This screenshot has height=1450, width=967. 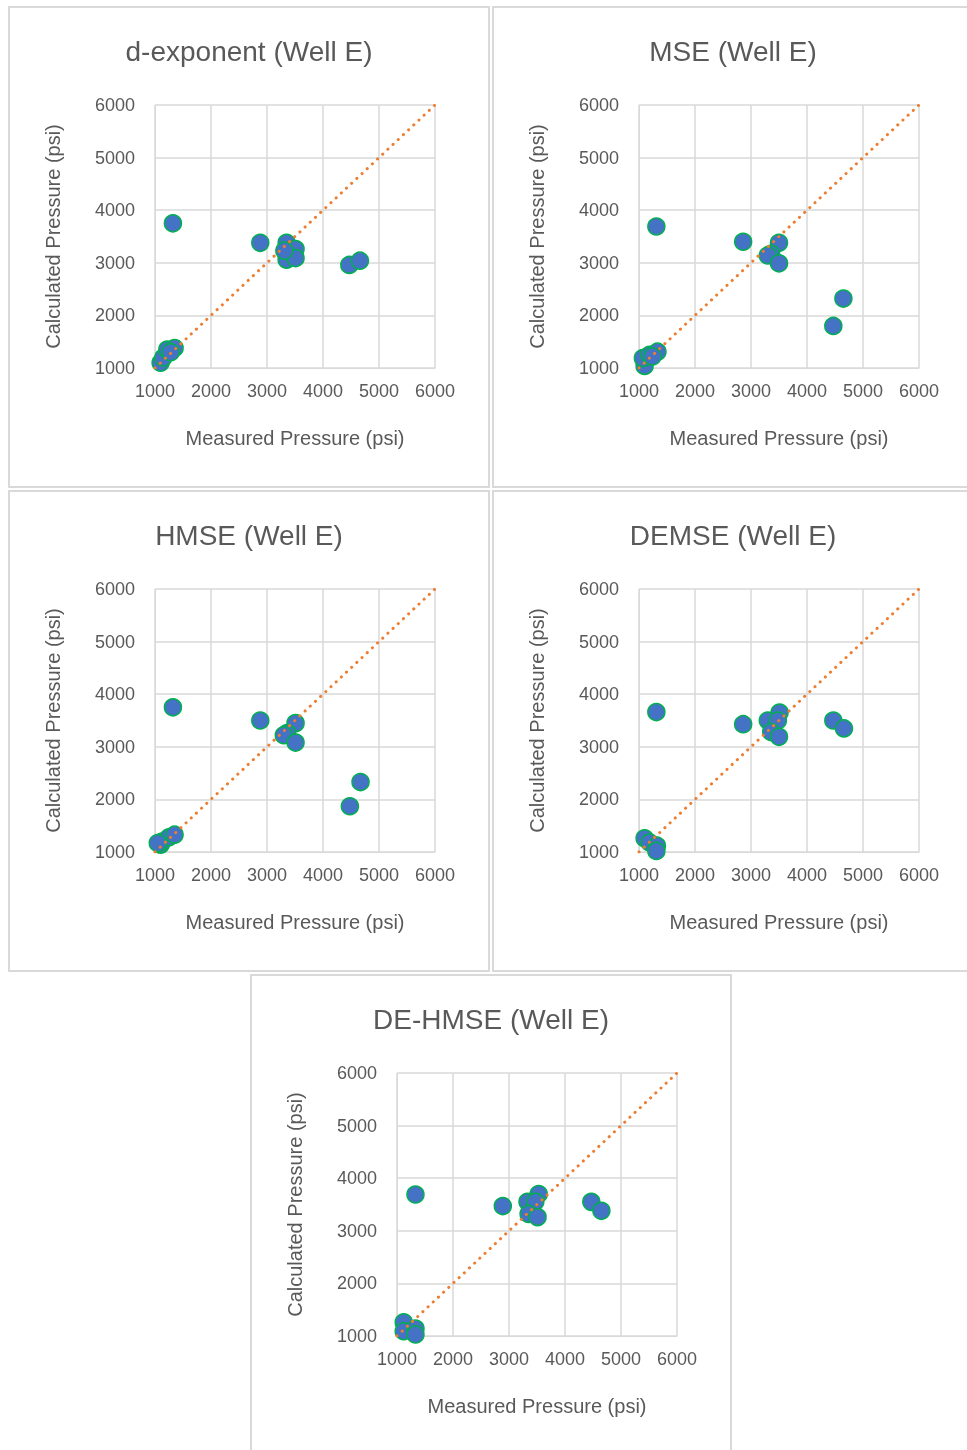 I want to click on chart-title: d-exponent (Well E), so click(x=249, y=51).